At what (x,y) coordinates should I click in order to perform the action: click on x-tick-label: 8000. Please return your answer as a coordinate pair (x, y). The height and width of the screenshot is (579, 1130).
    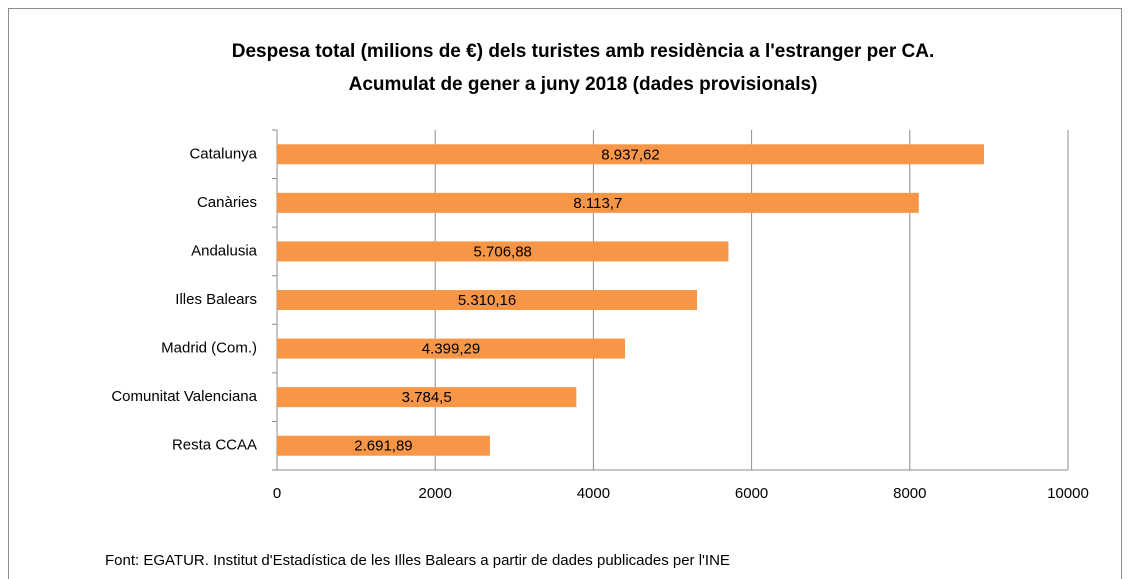
    Looking at the image, I should click on (909, 493).